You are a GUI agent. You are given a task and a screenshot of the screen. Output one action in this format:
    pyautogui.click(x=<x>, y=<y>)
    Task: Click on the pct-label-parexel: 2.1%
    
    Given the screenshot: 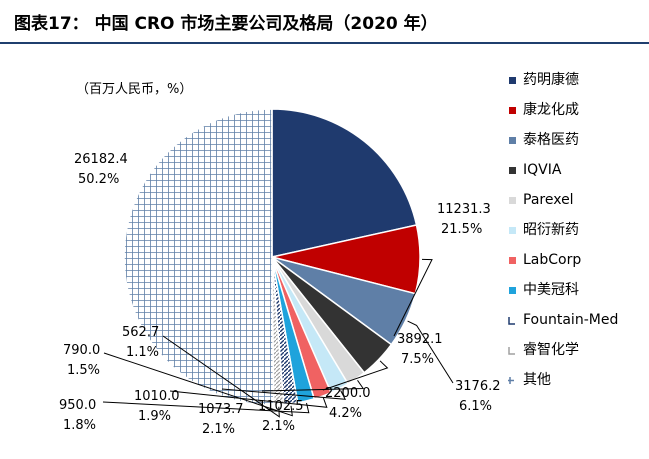 What is the action you would take?
    pyautogui.click(x=278, y=426)
    